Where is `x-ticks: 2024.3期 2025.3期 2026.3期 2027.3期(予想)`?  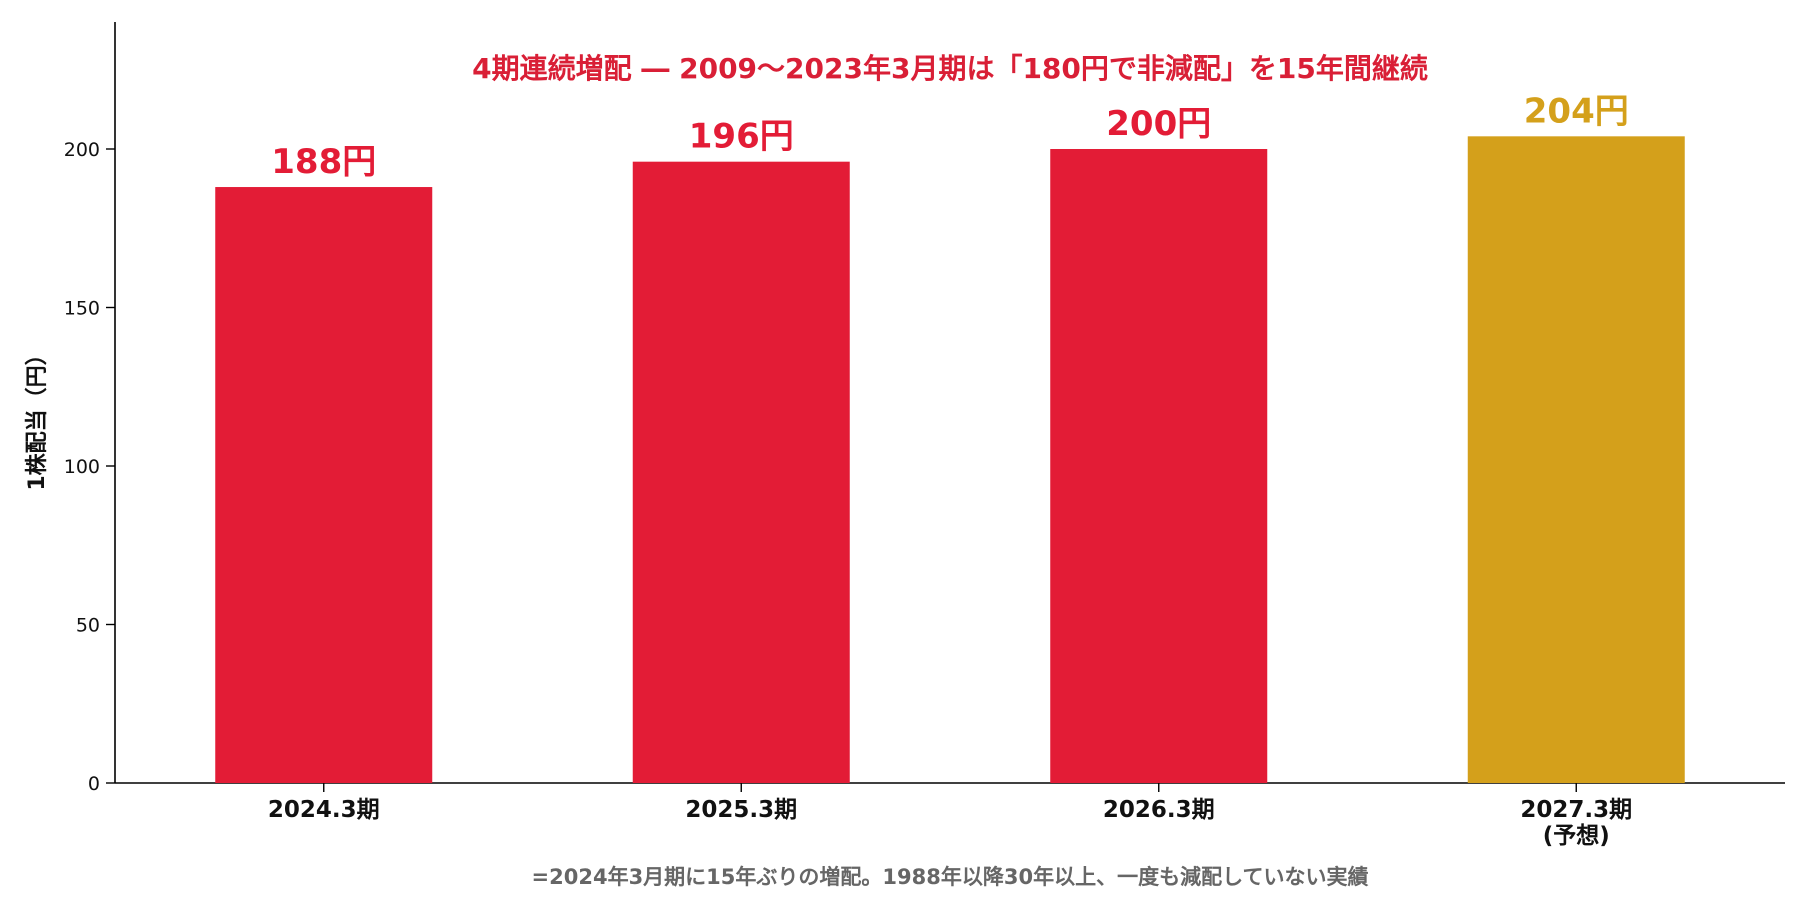 x-ticks: 2024.3期 2025.3期 2026.3期 2027.3期(予想) is located at coordinates (950, 816).